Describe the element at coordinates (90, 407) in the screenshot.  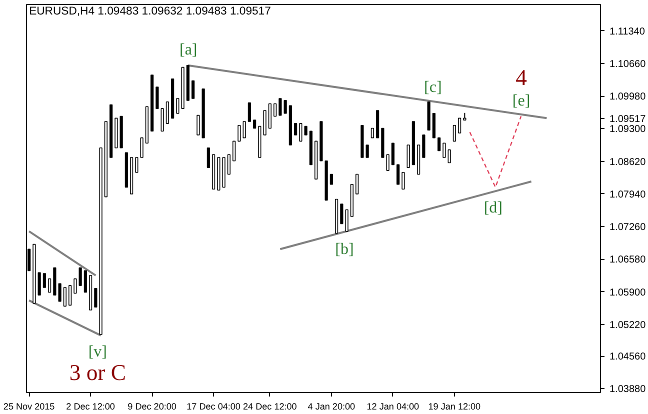
I see `x-tick-label: 2 Dec 12:00` at that location.